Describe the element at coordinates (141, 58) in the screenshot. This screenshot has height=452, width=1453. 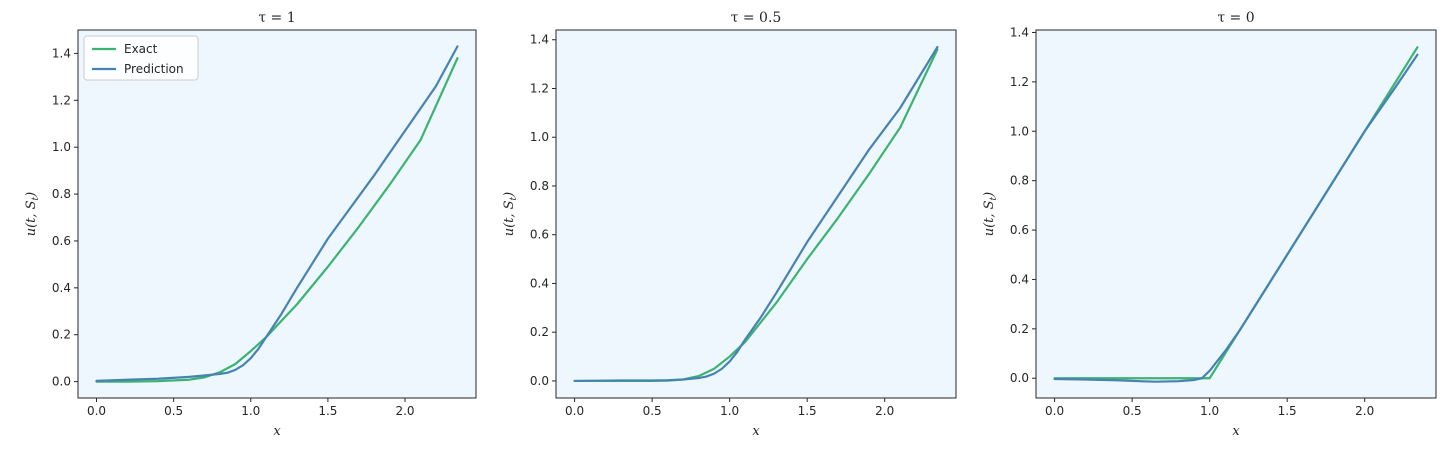
I see `legend: Exact Prediction` at that location.